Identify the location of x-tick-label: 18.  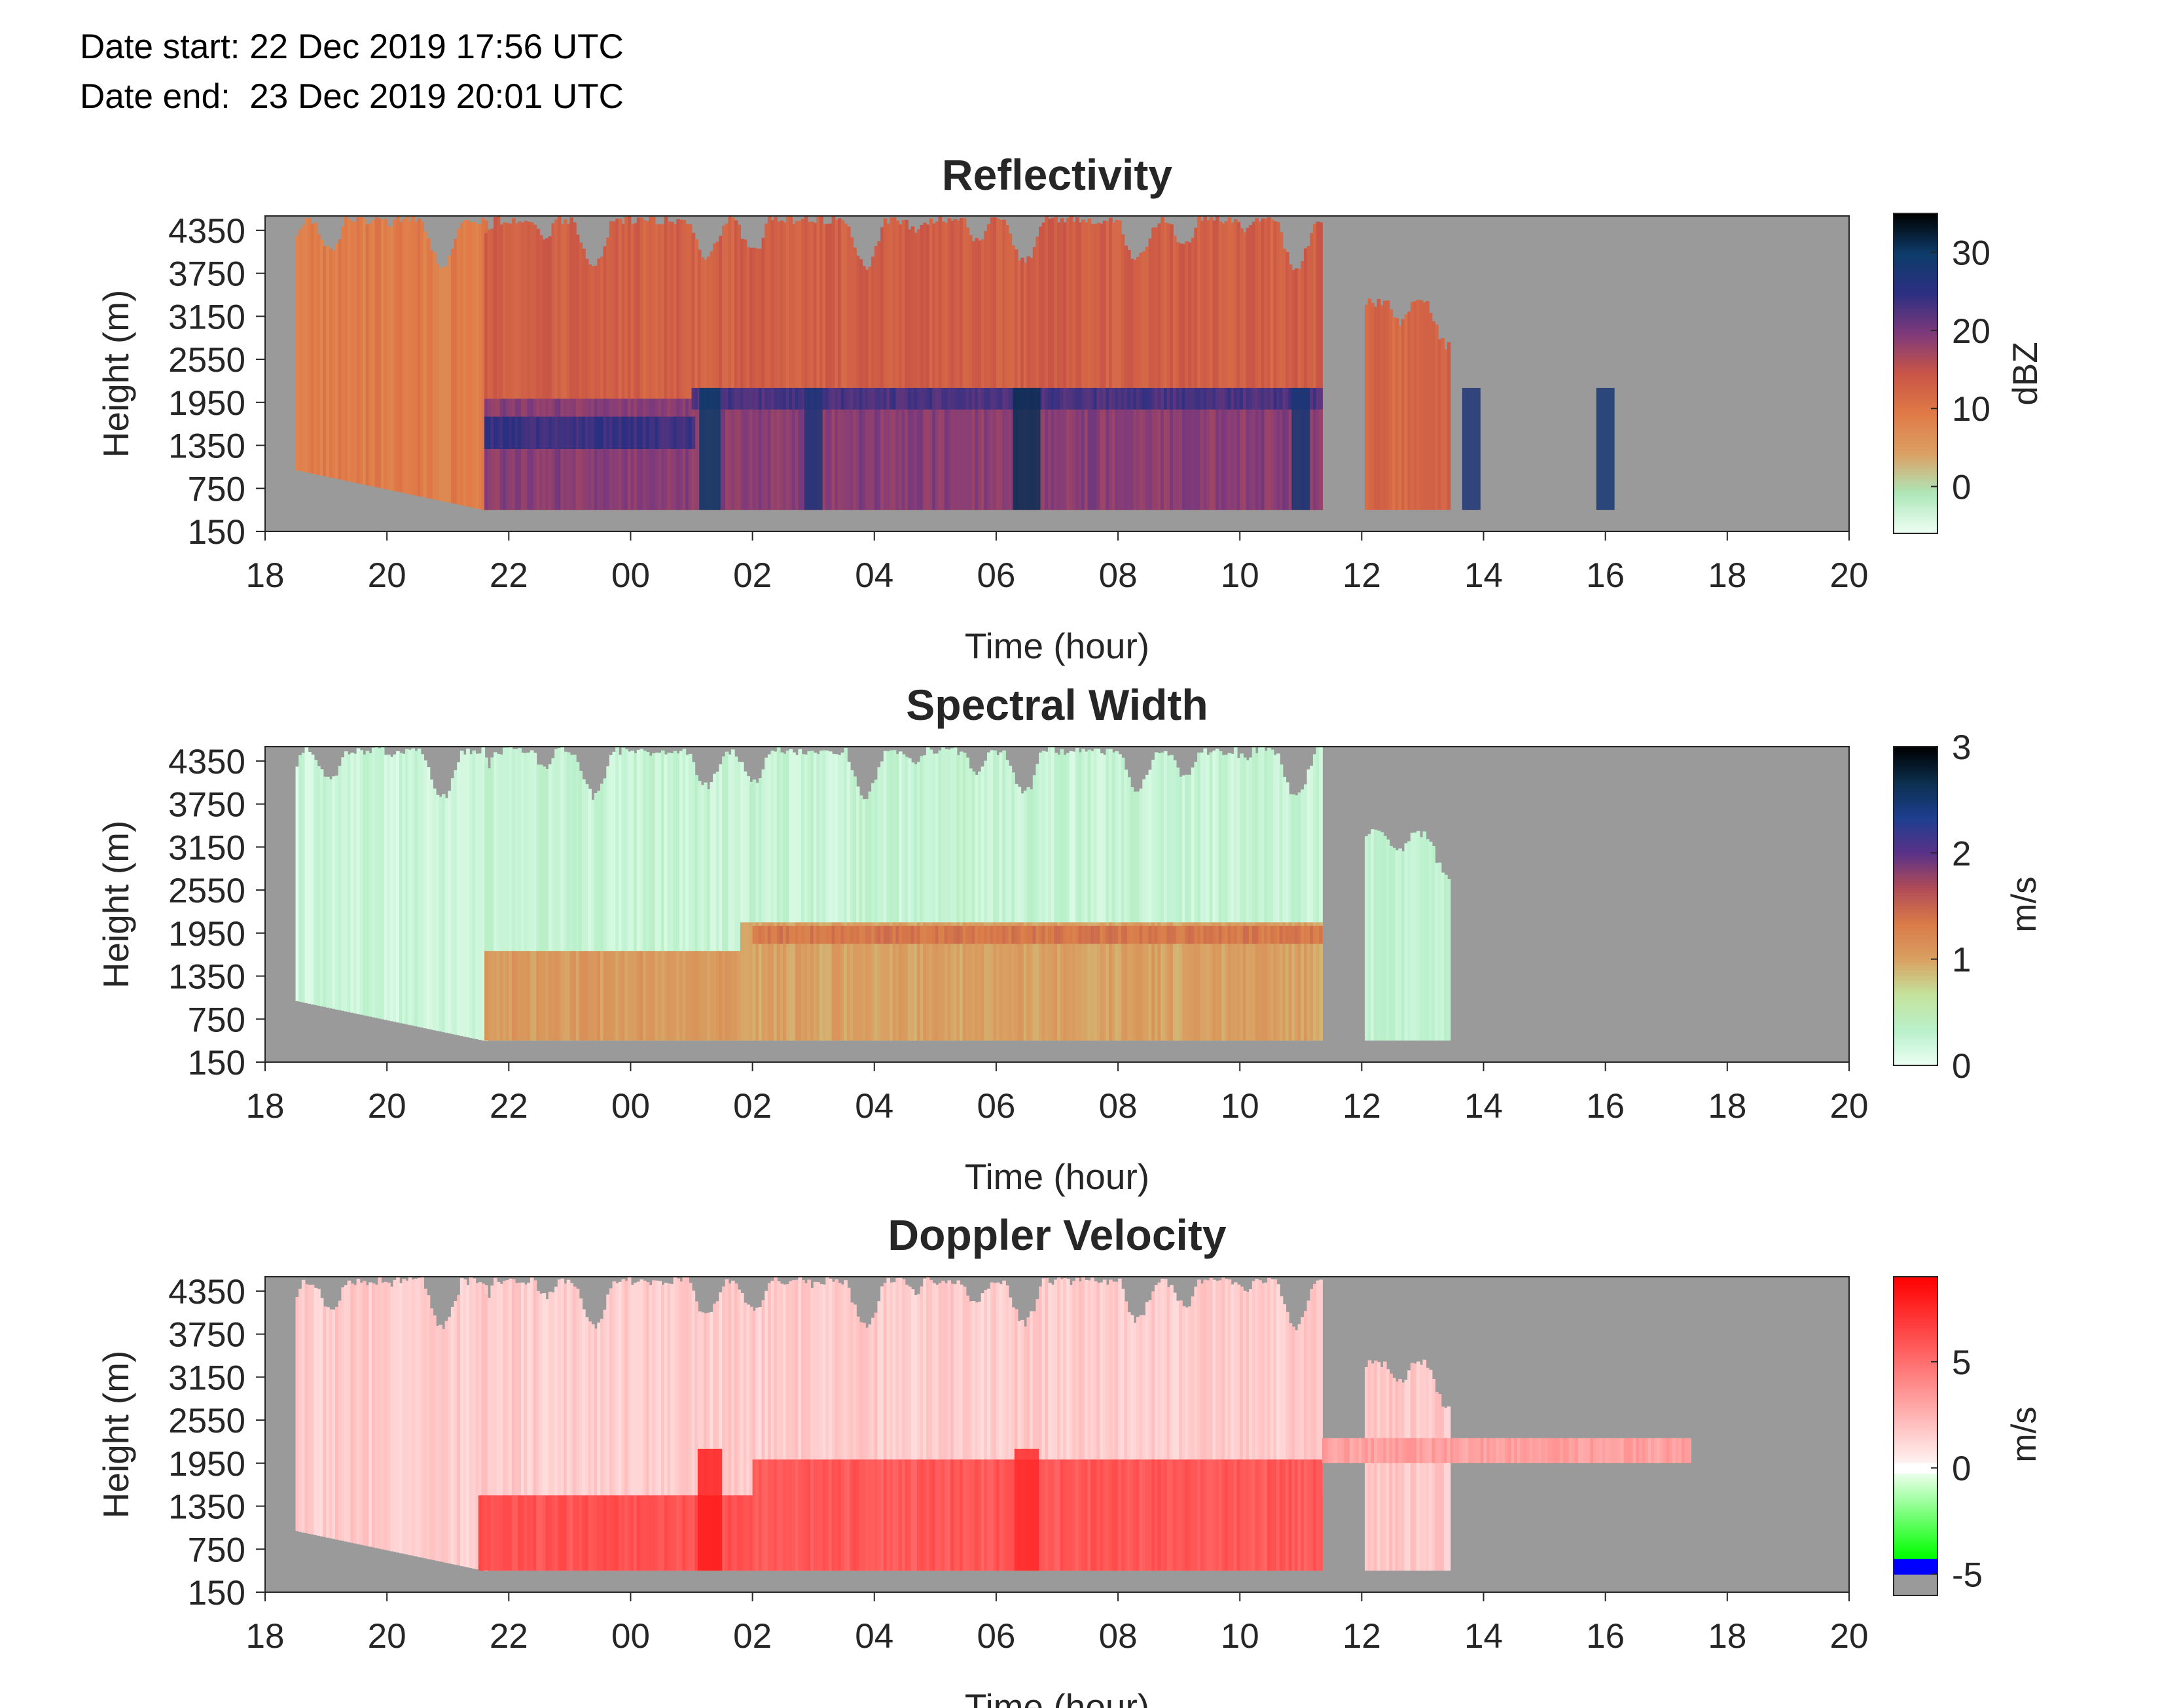
(1727, 575).